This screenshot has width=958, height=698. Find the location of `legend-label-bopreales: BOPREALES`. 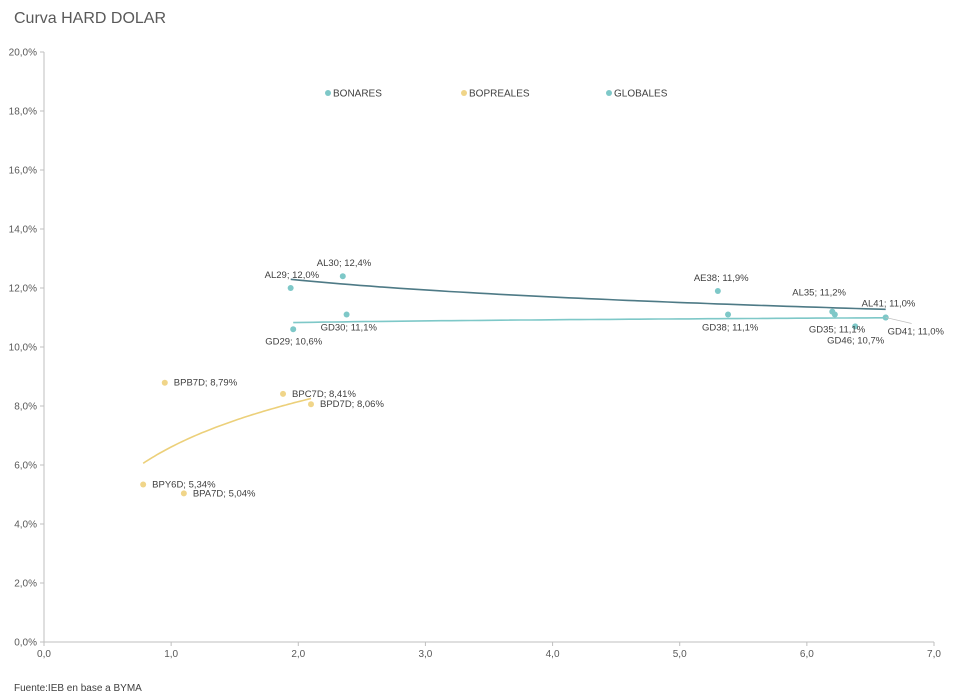

legend-label-bopreales: BOPREALES is located at coordinates (499, 94).